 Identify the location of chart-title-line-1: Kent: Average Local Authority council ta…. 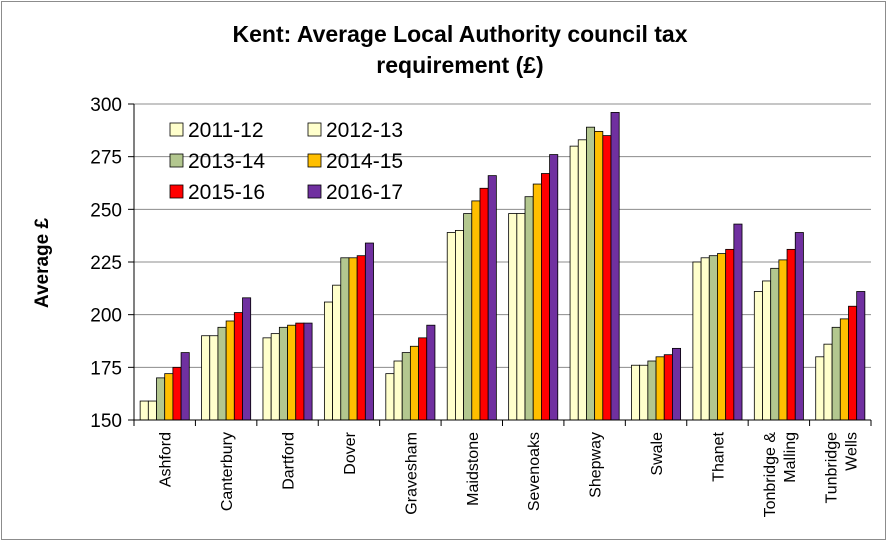
(460, 34).